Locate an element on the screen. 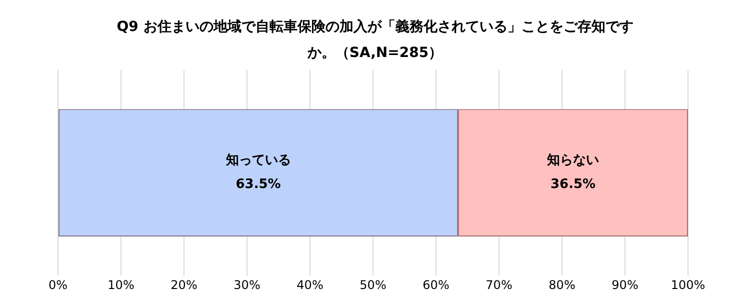 The width and height of the screenshot is (750, 300). x-tick-label: 50% is located at coordinates (373, 285).